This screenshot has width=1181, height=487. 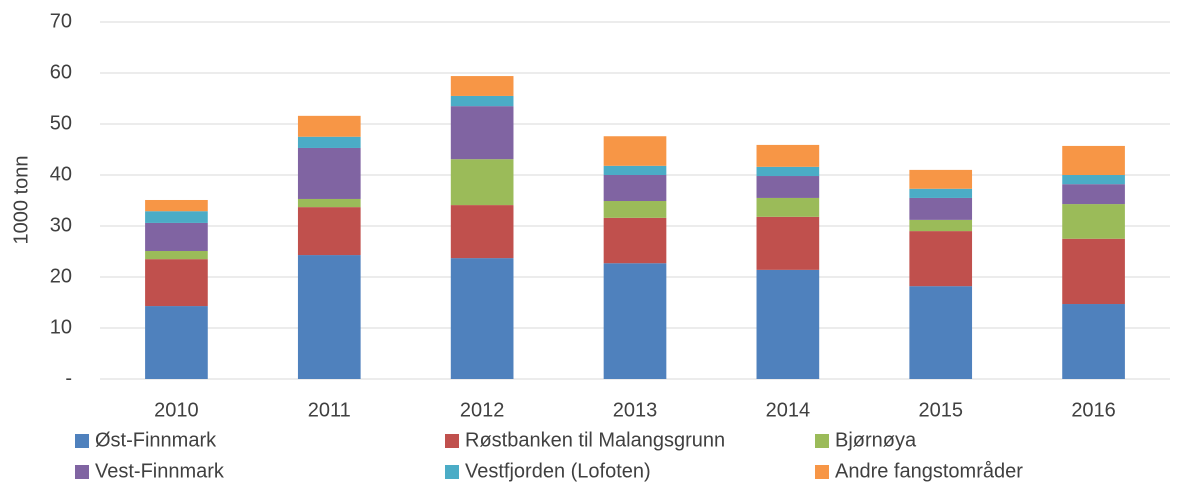 I want to click on y-tick-label: -, so click(x=68, y=378).